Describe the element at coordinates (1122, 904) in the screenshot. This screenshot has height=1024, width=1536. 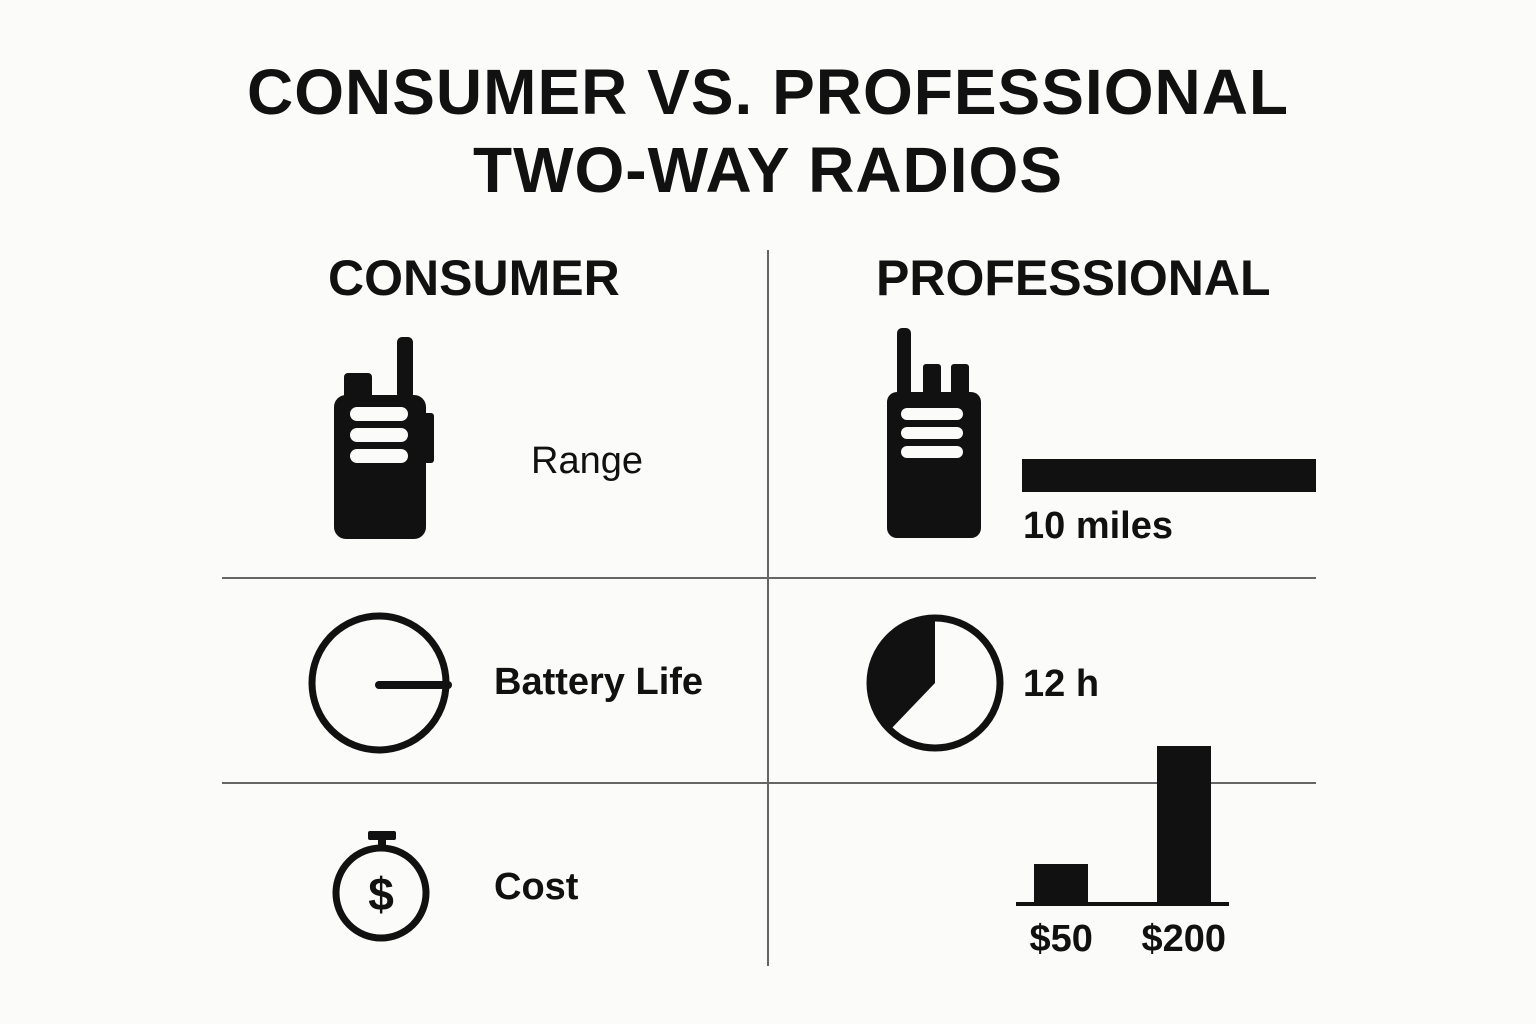
I see `cost-chart-baseline` at that location.